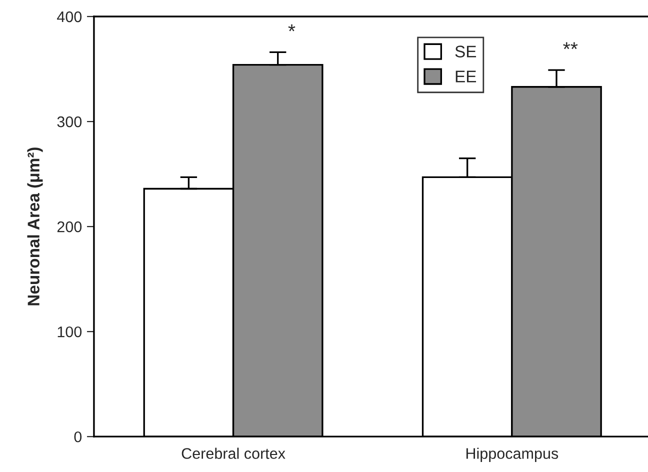  What do you see at coordinates (78, 436) in the screenshot?
I see `y-tick-label: 0` at bounding box center [78, 436].